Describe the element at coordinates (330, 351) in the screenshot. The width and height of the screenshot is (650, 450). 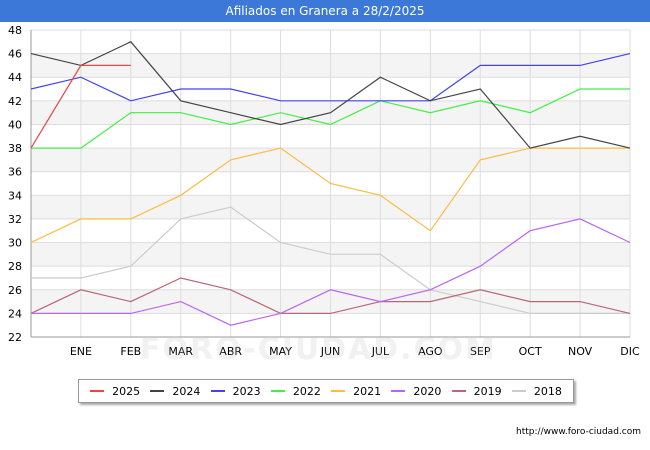
I see `x-tick-label: JUN` at that location.